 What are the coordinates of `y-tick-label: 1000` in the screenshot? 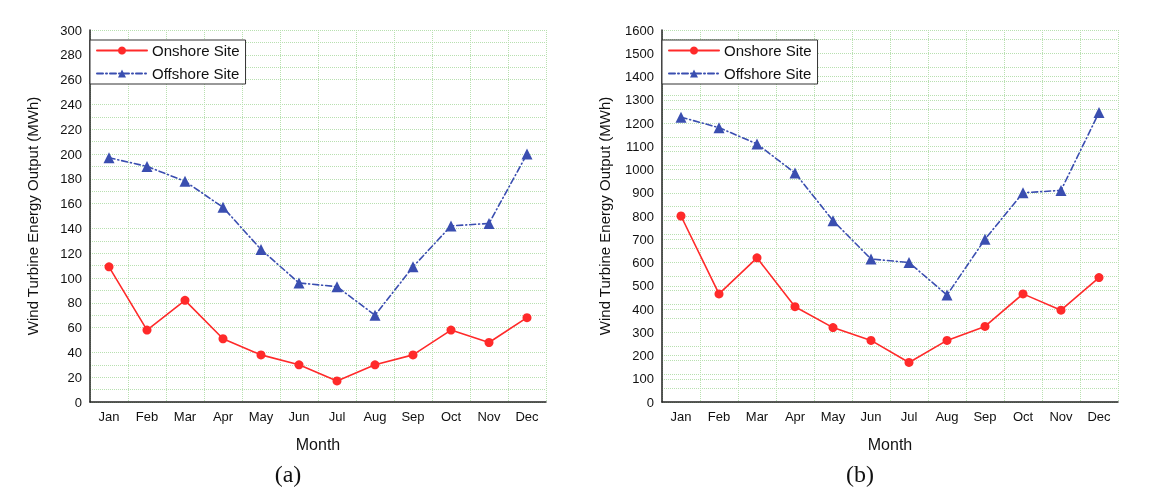 It's located at (639, 169).